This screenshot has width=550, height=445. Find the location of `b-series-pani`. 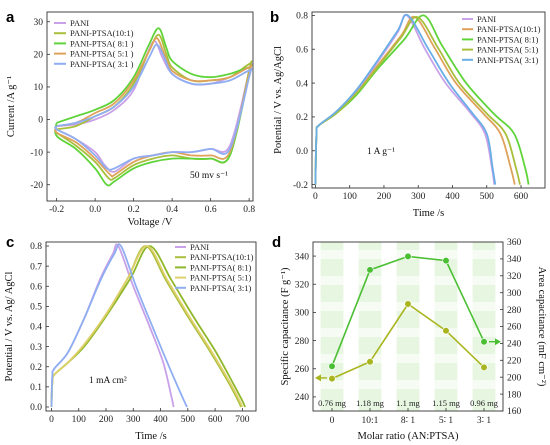

b-series-pani is located at coordinates (405, 99).